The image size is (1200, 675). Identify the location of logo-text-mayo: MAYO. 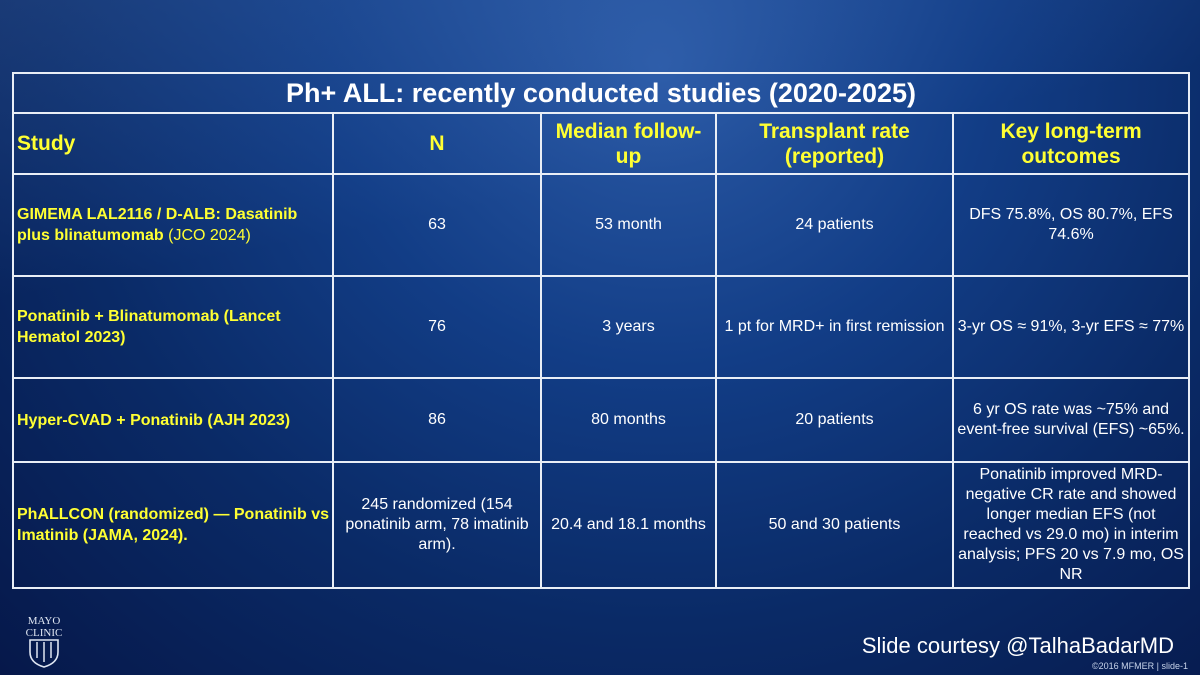
(44, 621).